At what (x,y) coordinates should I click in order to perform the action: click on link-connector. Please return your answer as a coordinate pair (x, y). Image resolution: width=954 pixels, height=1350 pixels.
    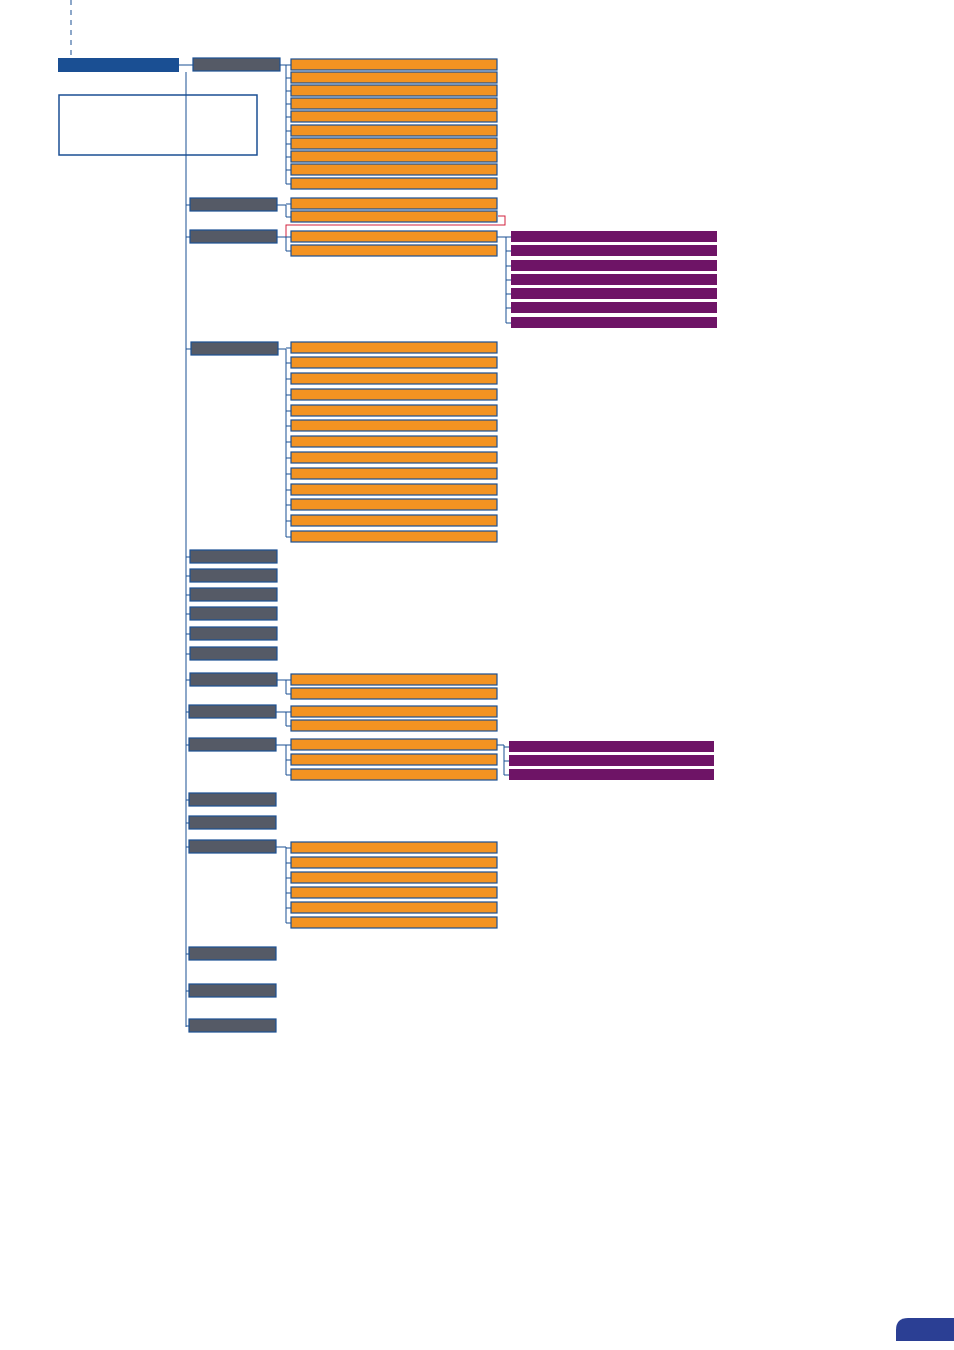
    Looking at the image, I should click on (395, 226).